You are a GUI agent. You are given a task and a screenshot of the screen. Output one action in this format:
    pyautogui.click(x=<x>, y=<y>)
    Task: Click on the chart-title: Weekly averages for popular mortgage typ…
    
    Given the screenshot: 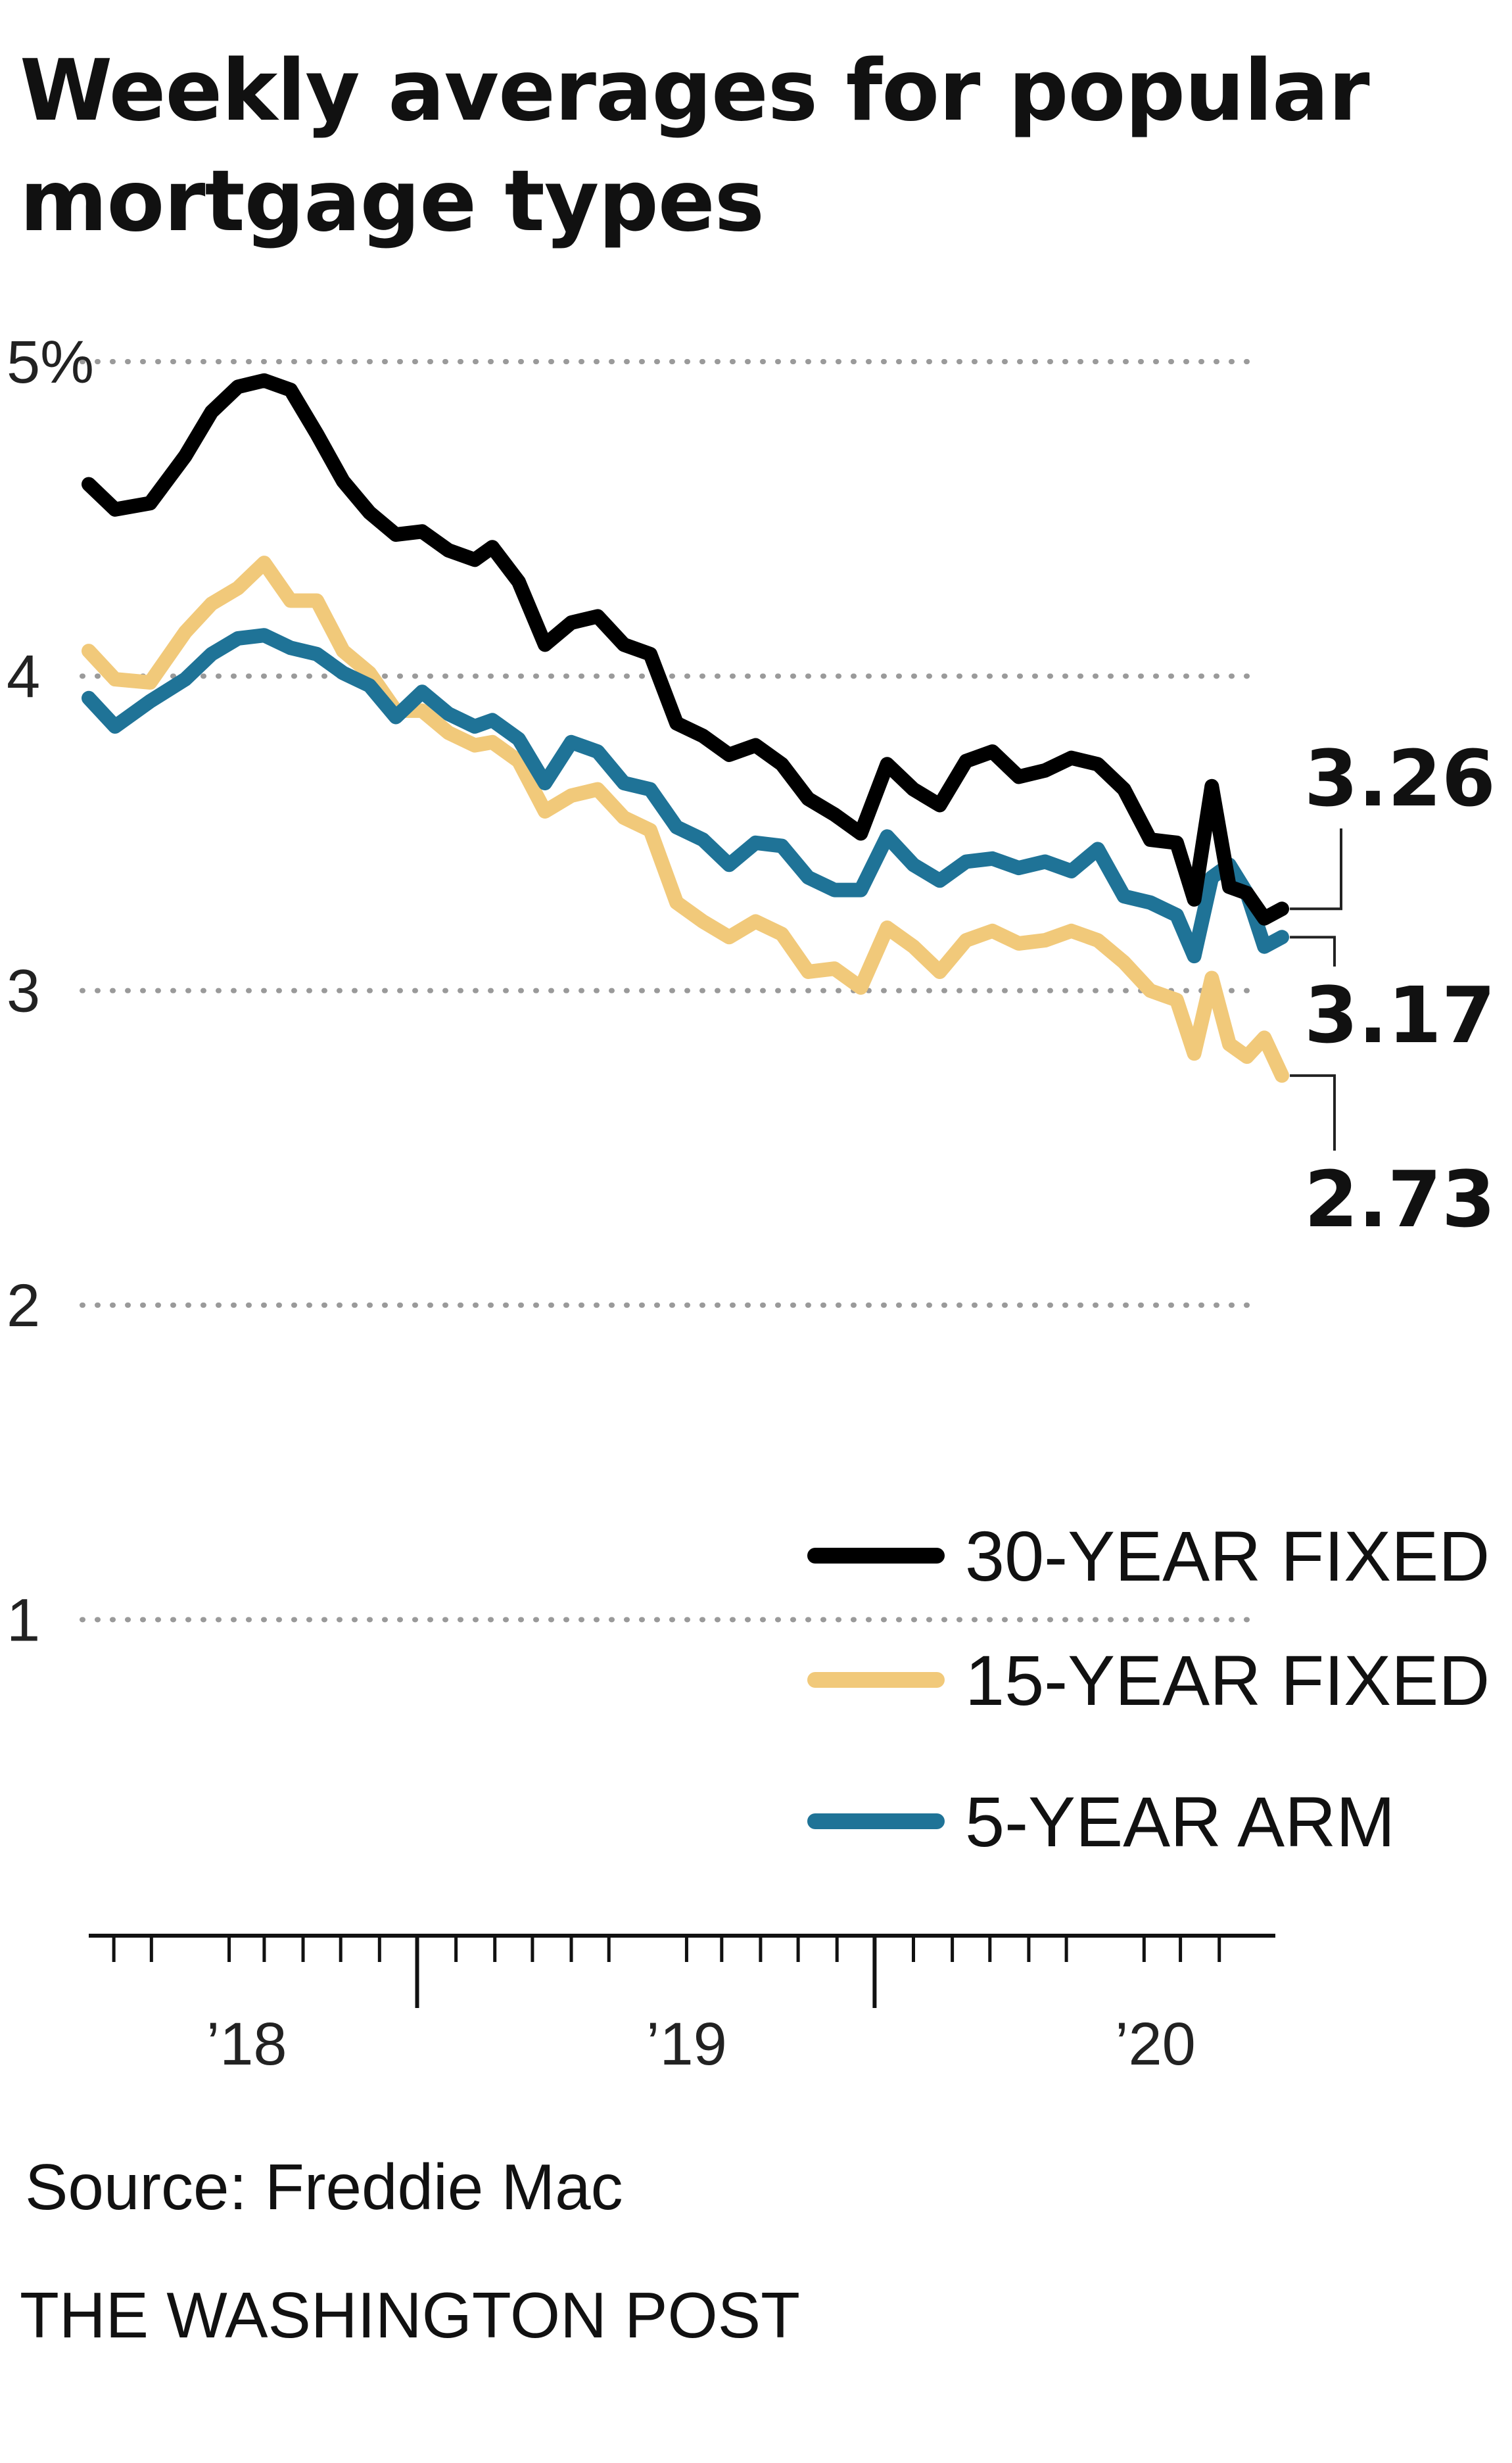 What is the action you would take?
    pyautogui.click(x=695, y=146)
    